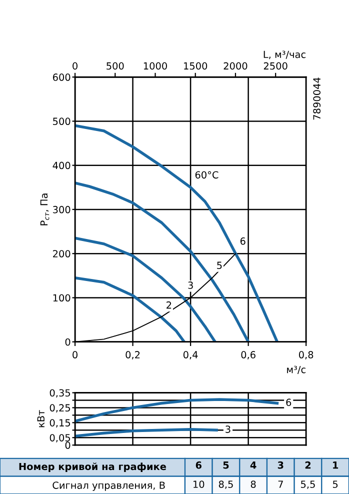  Describe the element at coordinates (45, 210) in the screenshot. I see `y-axis-title: P$_{ст}$, Па` at that location.